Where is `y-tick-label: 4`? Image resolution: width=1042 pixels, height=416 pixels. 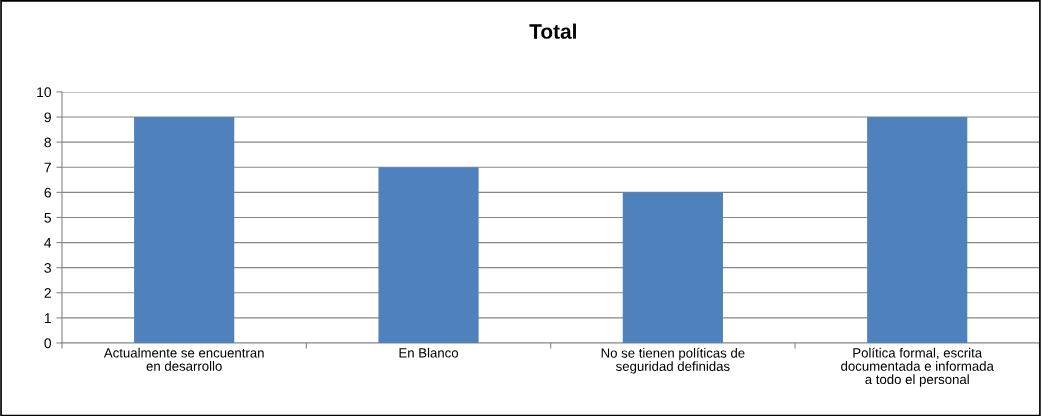
y-tick-label: 4 is located at coordinates (48, 243).